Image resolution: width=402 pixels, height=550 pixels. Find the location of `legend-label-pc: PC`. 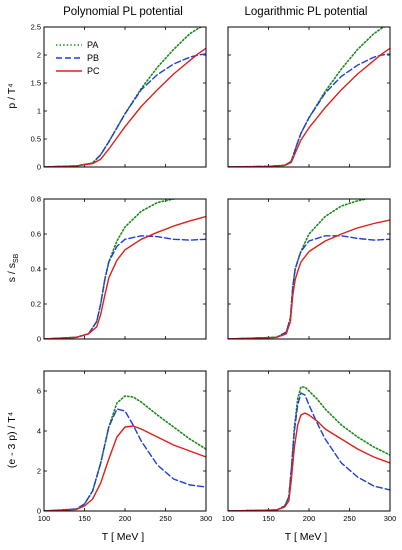

legend-label-pc: PC is located at coordinates (93, 71).